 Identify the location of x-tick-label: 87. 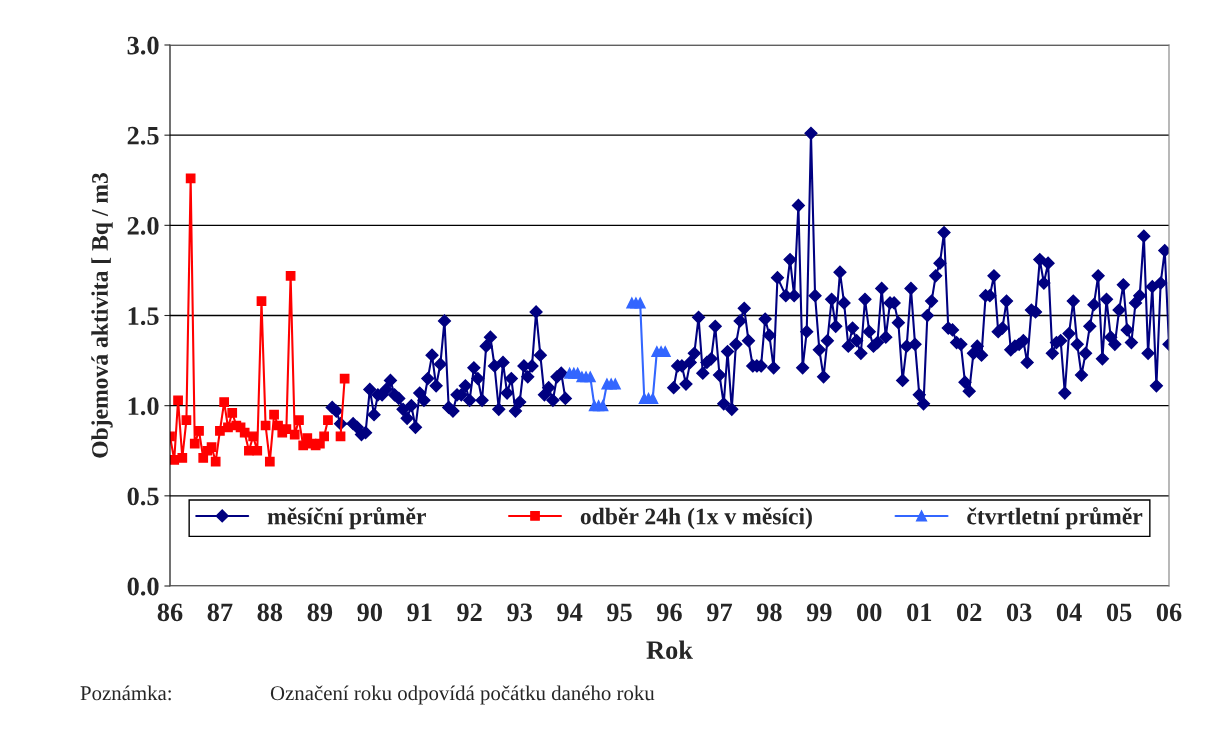
(220, 612).